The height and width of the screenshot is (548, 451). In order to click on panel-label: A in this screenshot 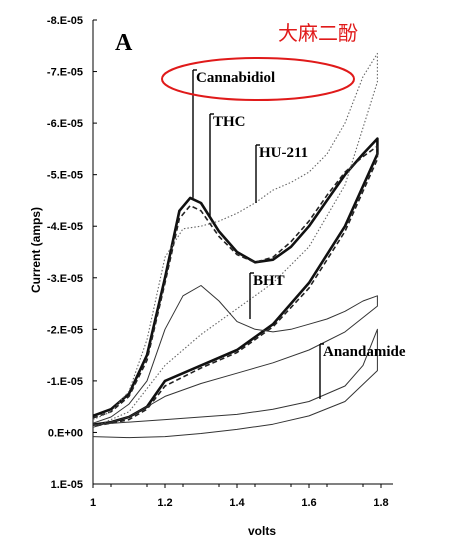, I will do `click(124, 43)`.